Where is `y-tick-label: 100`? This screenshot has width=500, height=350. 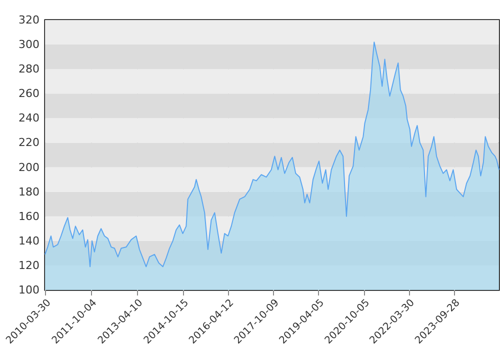
y-tick-label: 100 is located at coordinates (29, 290).